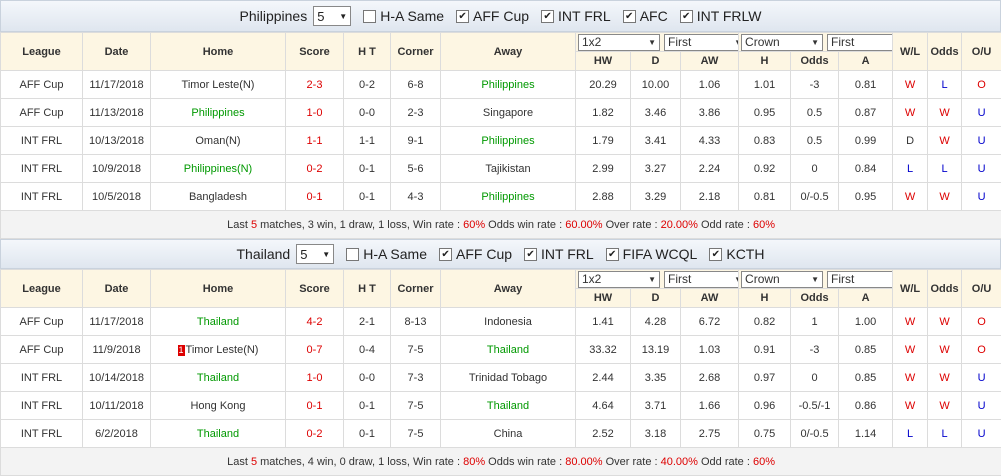 This screenshot has height=476, width=1001. I want to click on column-header: League, so click(42, 289).